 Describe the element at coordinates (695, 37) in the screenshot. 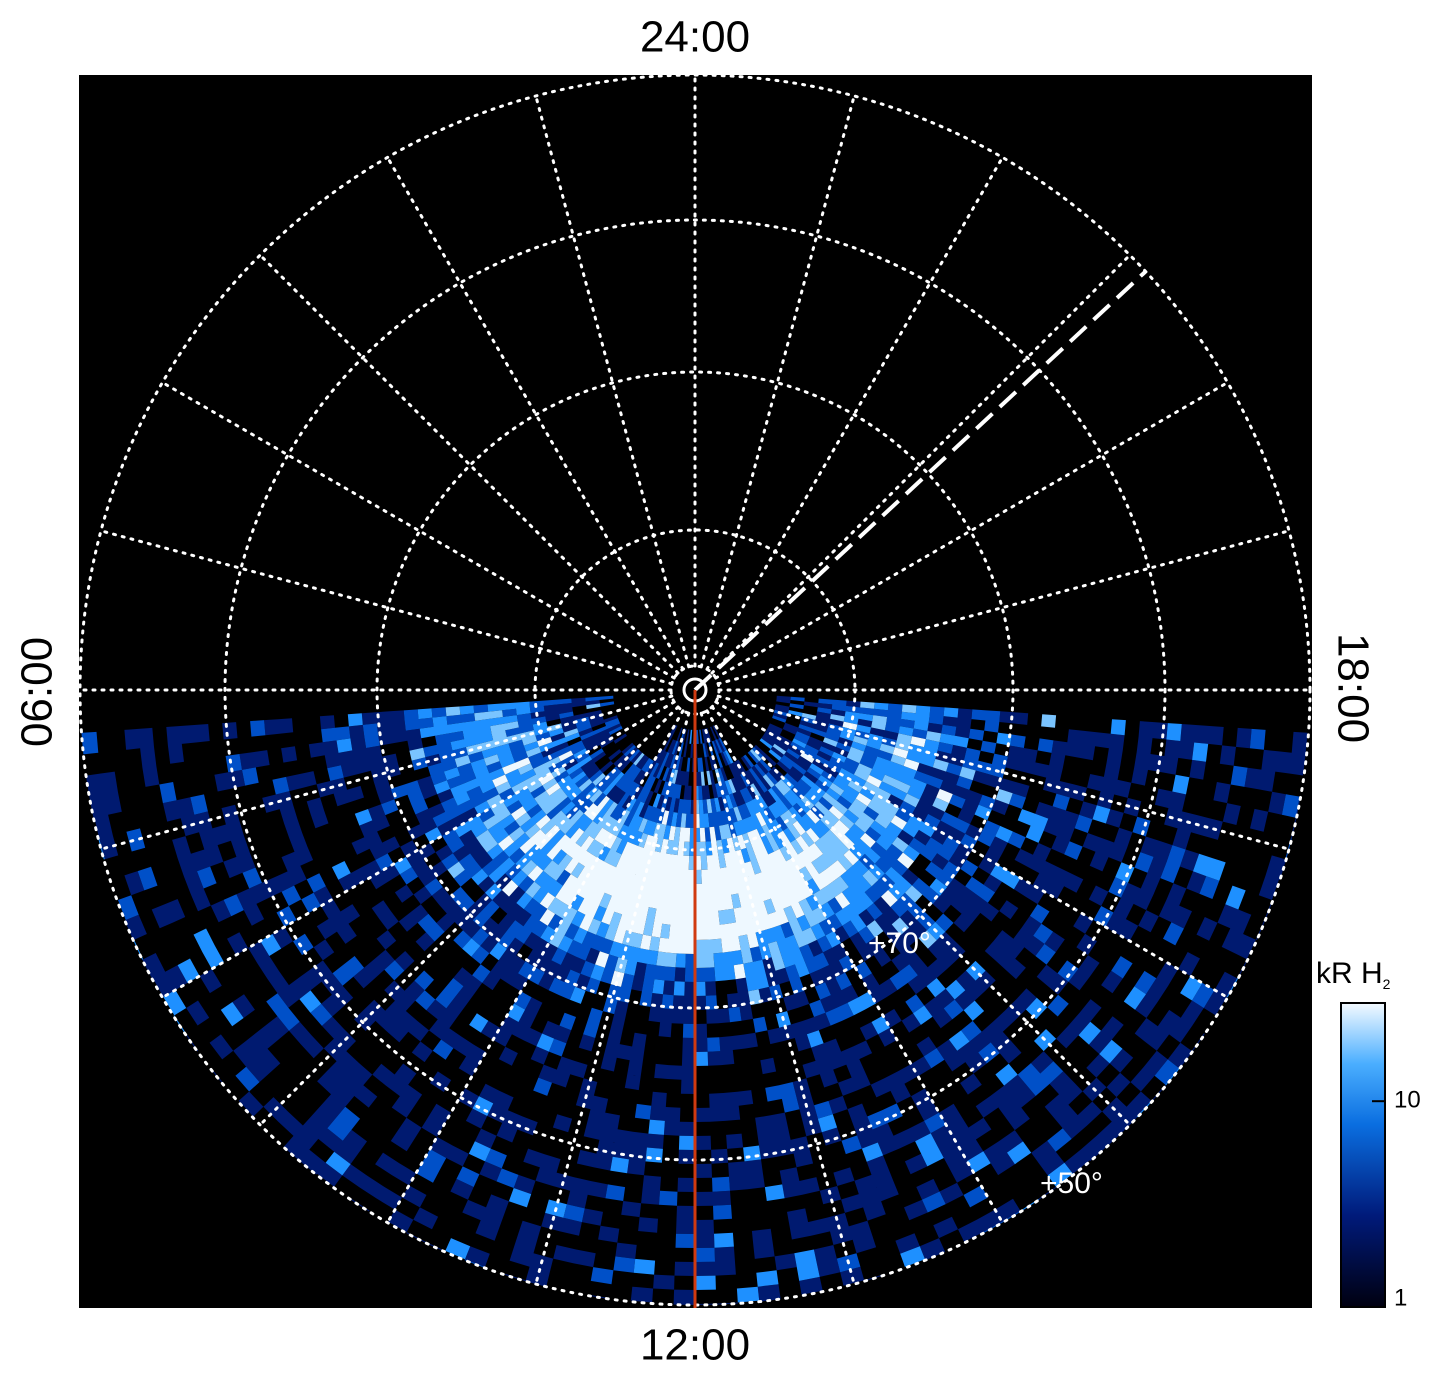

I see `local-time-label: 24:00` at that location.